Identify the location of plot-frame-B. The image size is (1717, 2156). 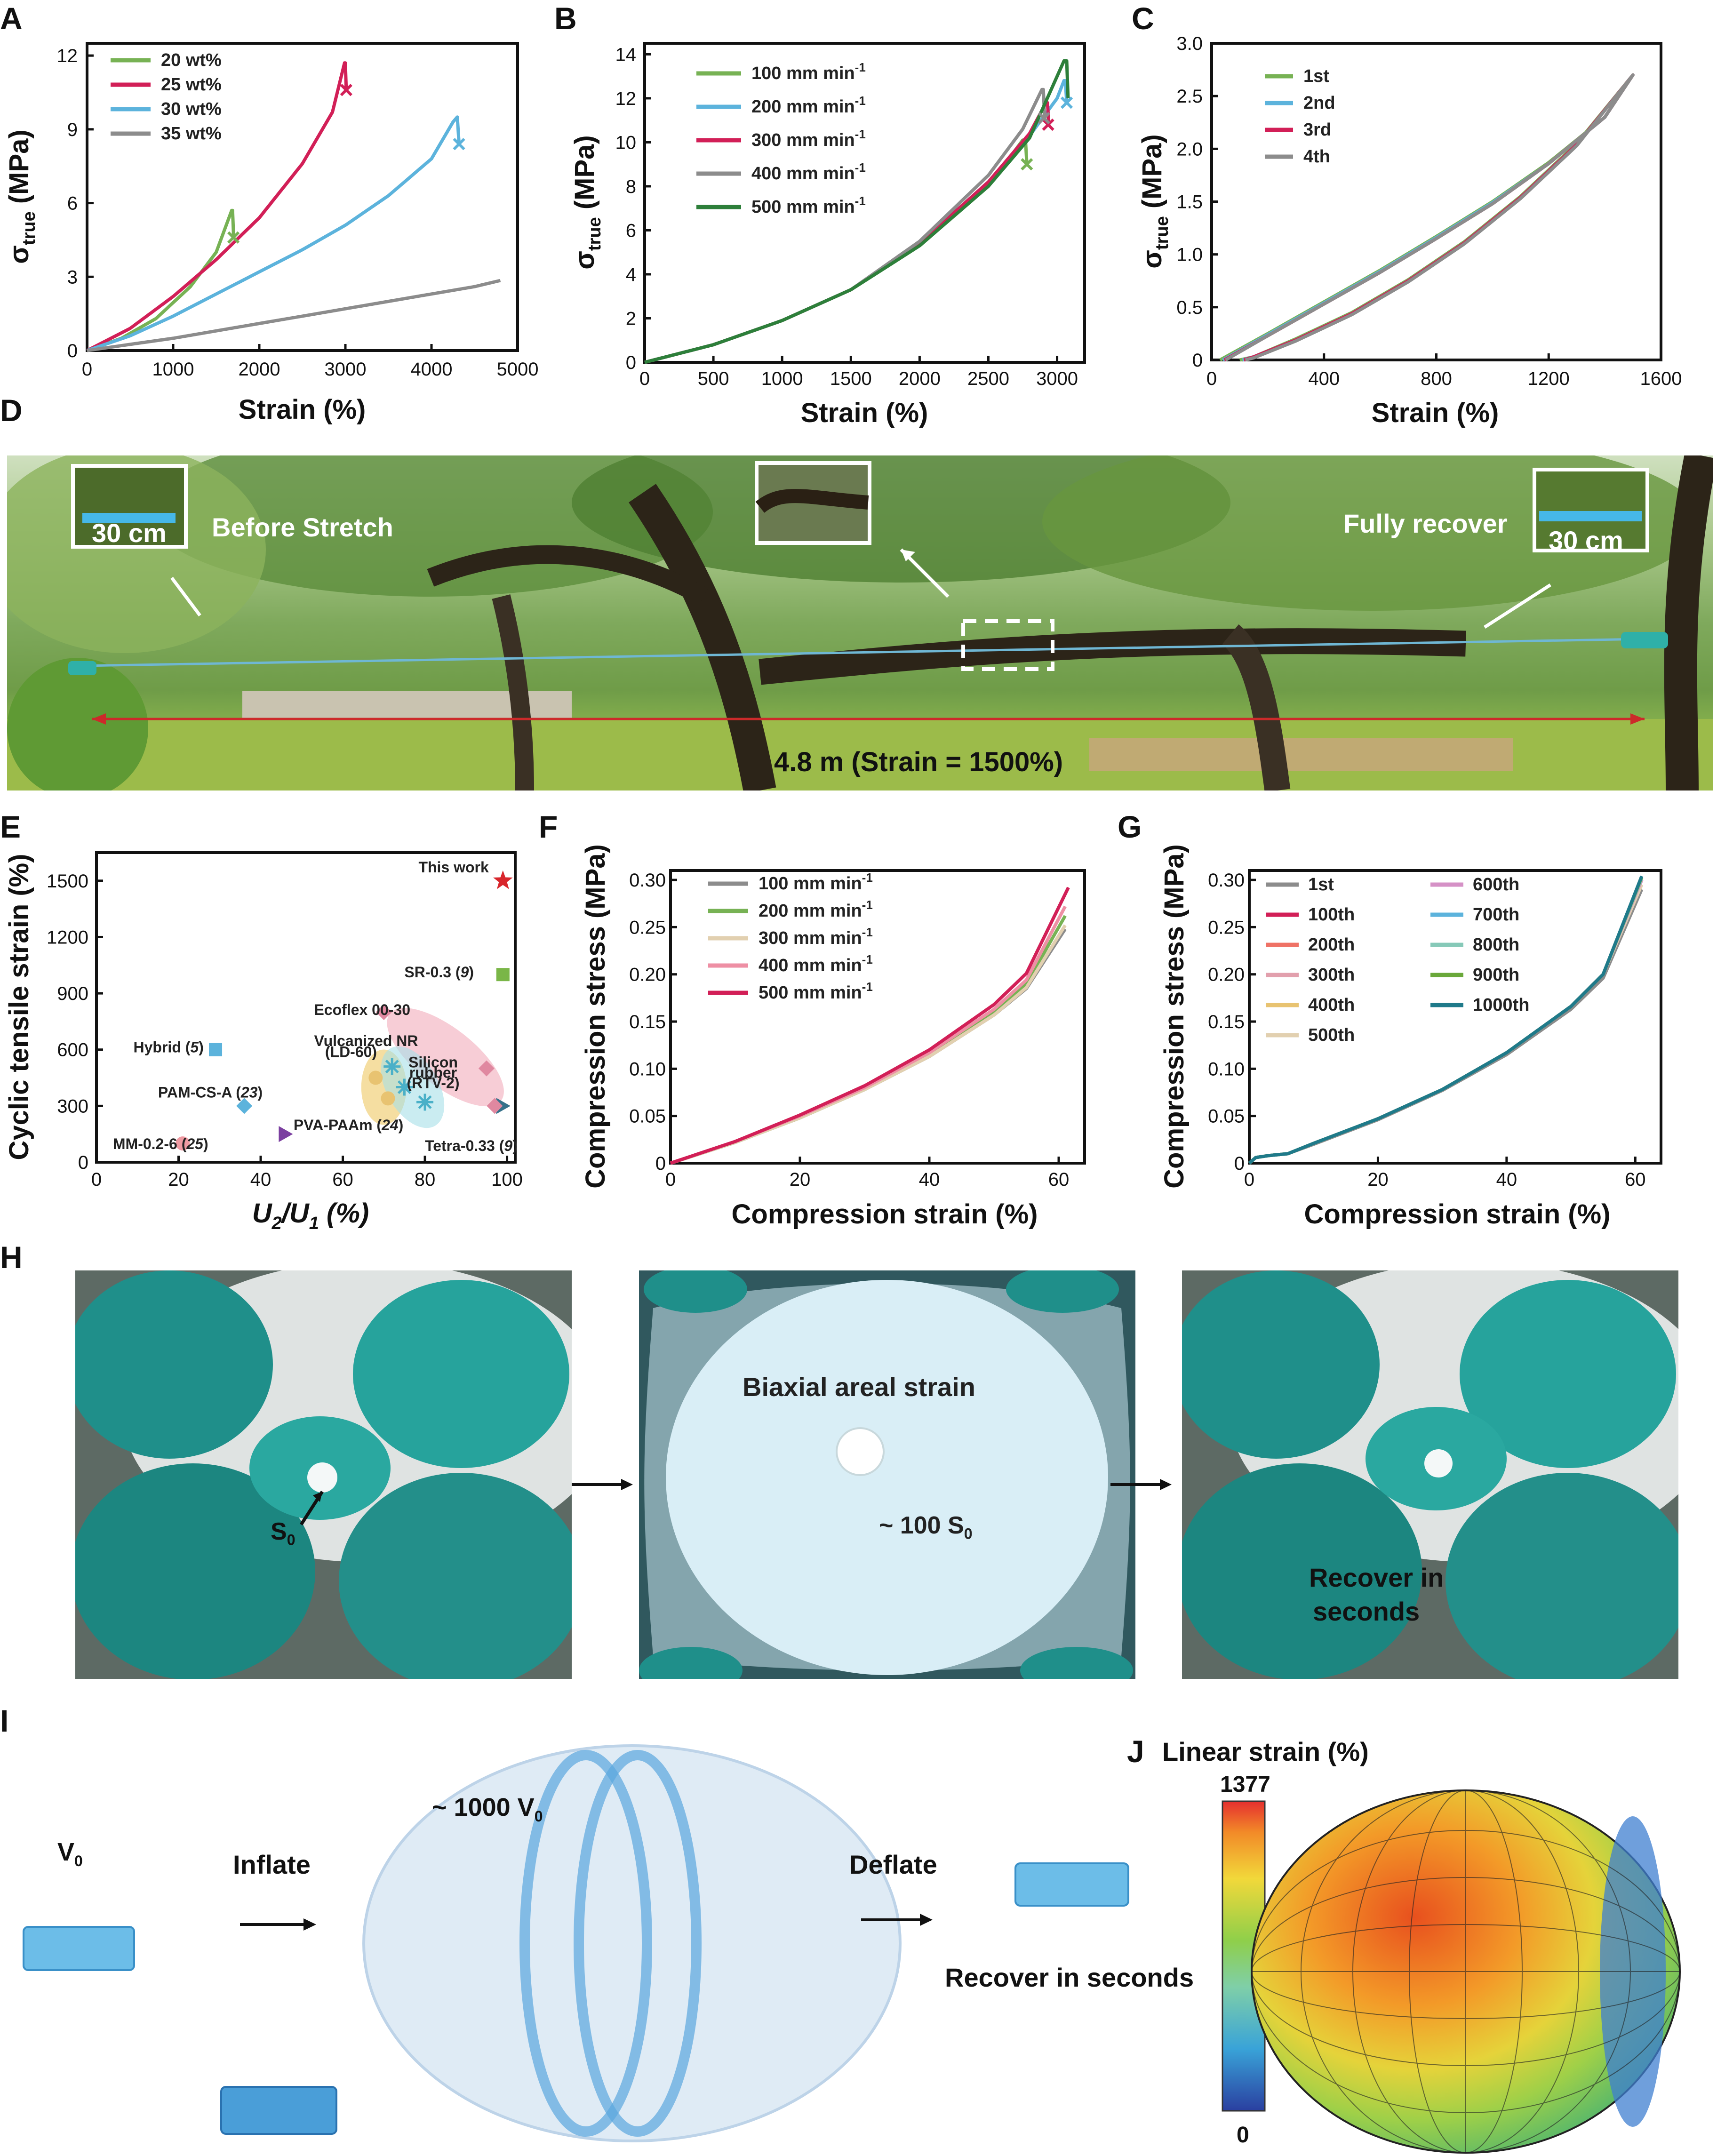
(864, 203).